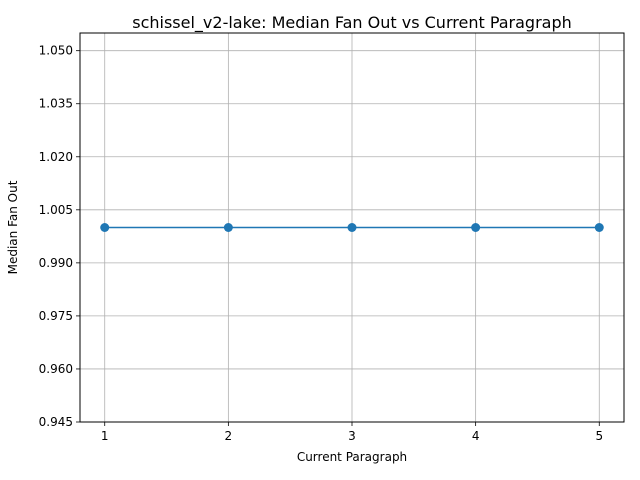 The height and width of the screenshot is (480, 640). Describe the element at coordinates (56, 51) in the screenshot. I see `y-tick-label: 1.050` at that location.